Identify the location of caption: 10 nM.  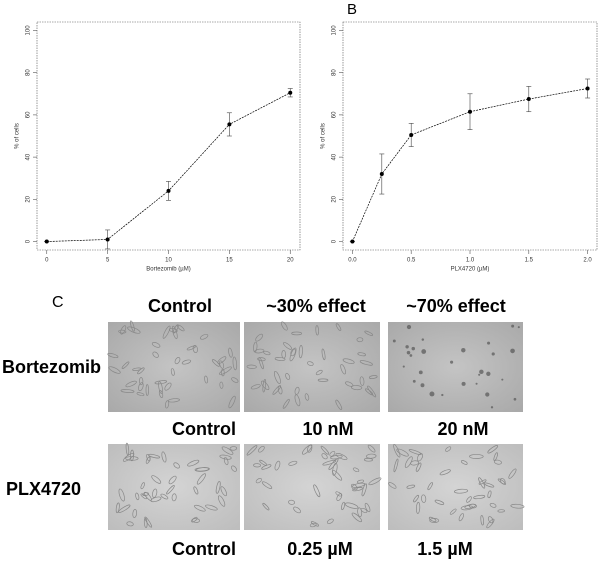
(327, 429).